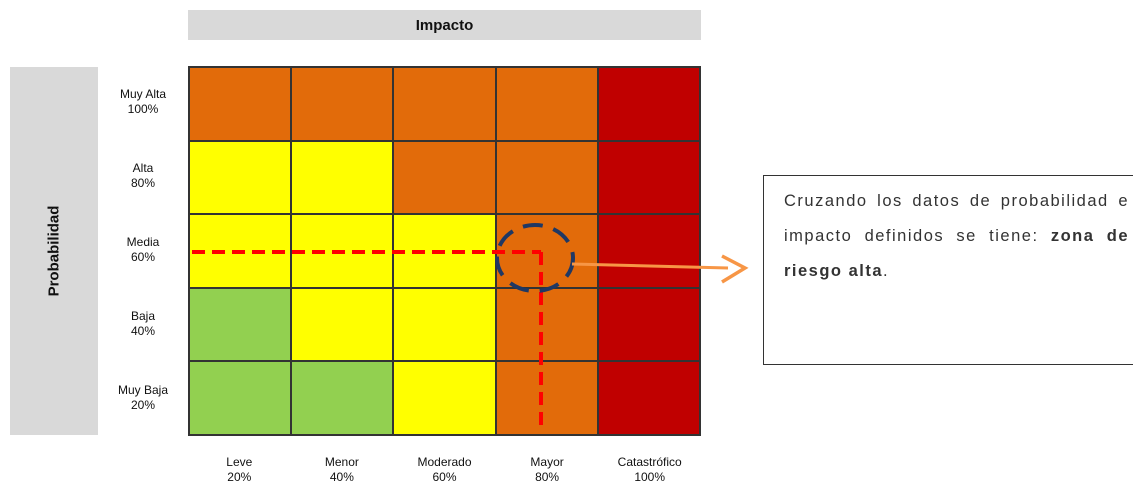 This screenshot has width=1133, height=493. I want to click on callout-arrow-line, so click(650, 266).